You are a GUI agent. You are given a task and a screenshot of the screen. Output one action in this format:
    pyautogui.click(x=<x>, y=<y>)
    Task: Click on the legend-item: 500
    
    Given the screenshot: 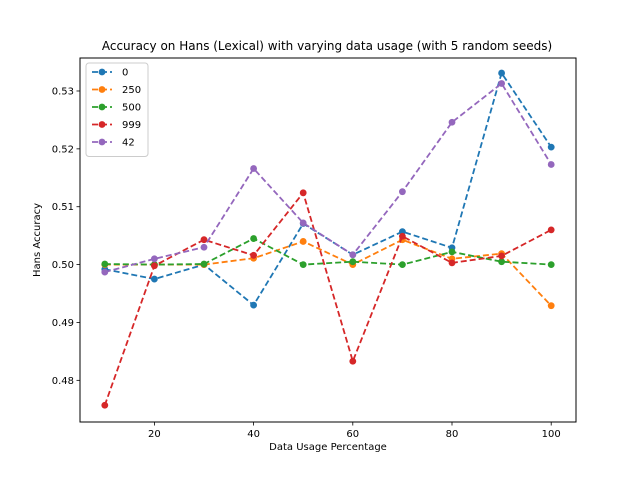 What is the action you would take?
    pyautogui.click(x=116, y=108)
    